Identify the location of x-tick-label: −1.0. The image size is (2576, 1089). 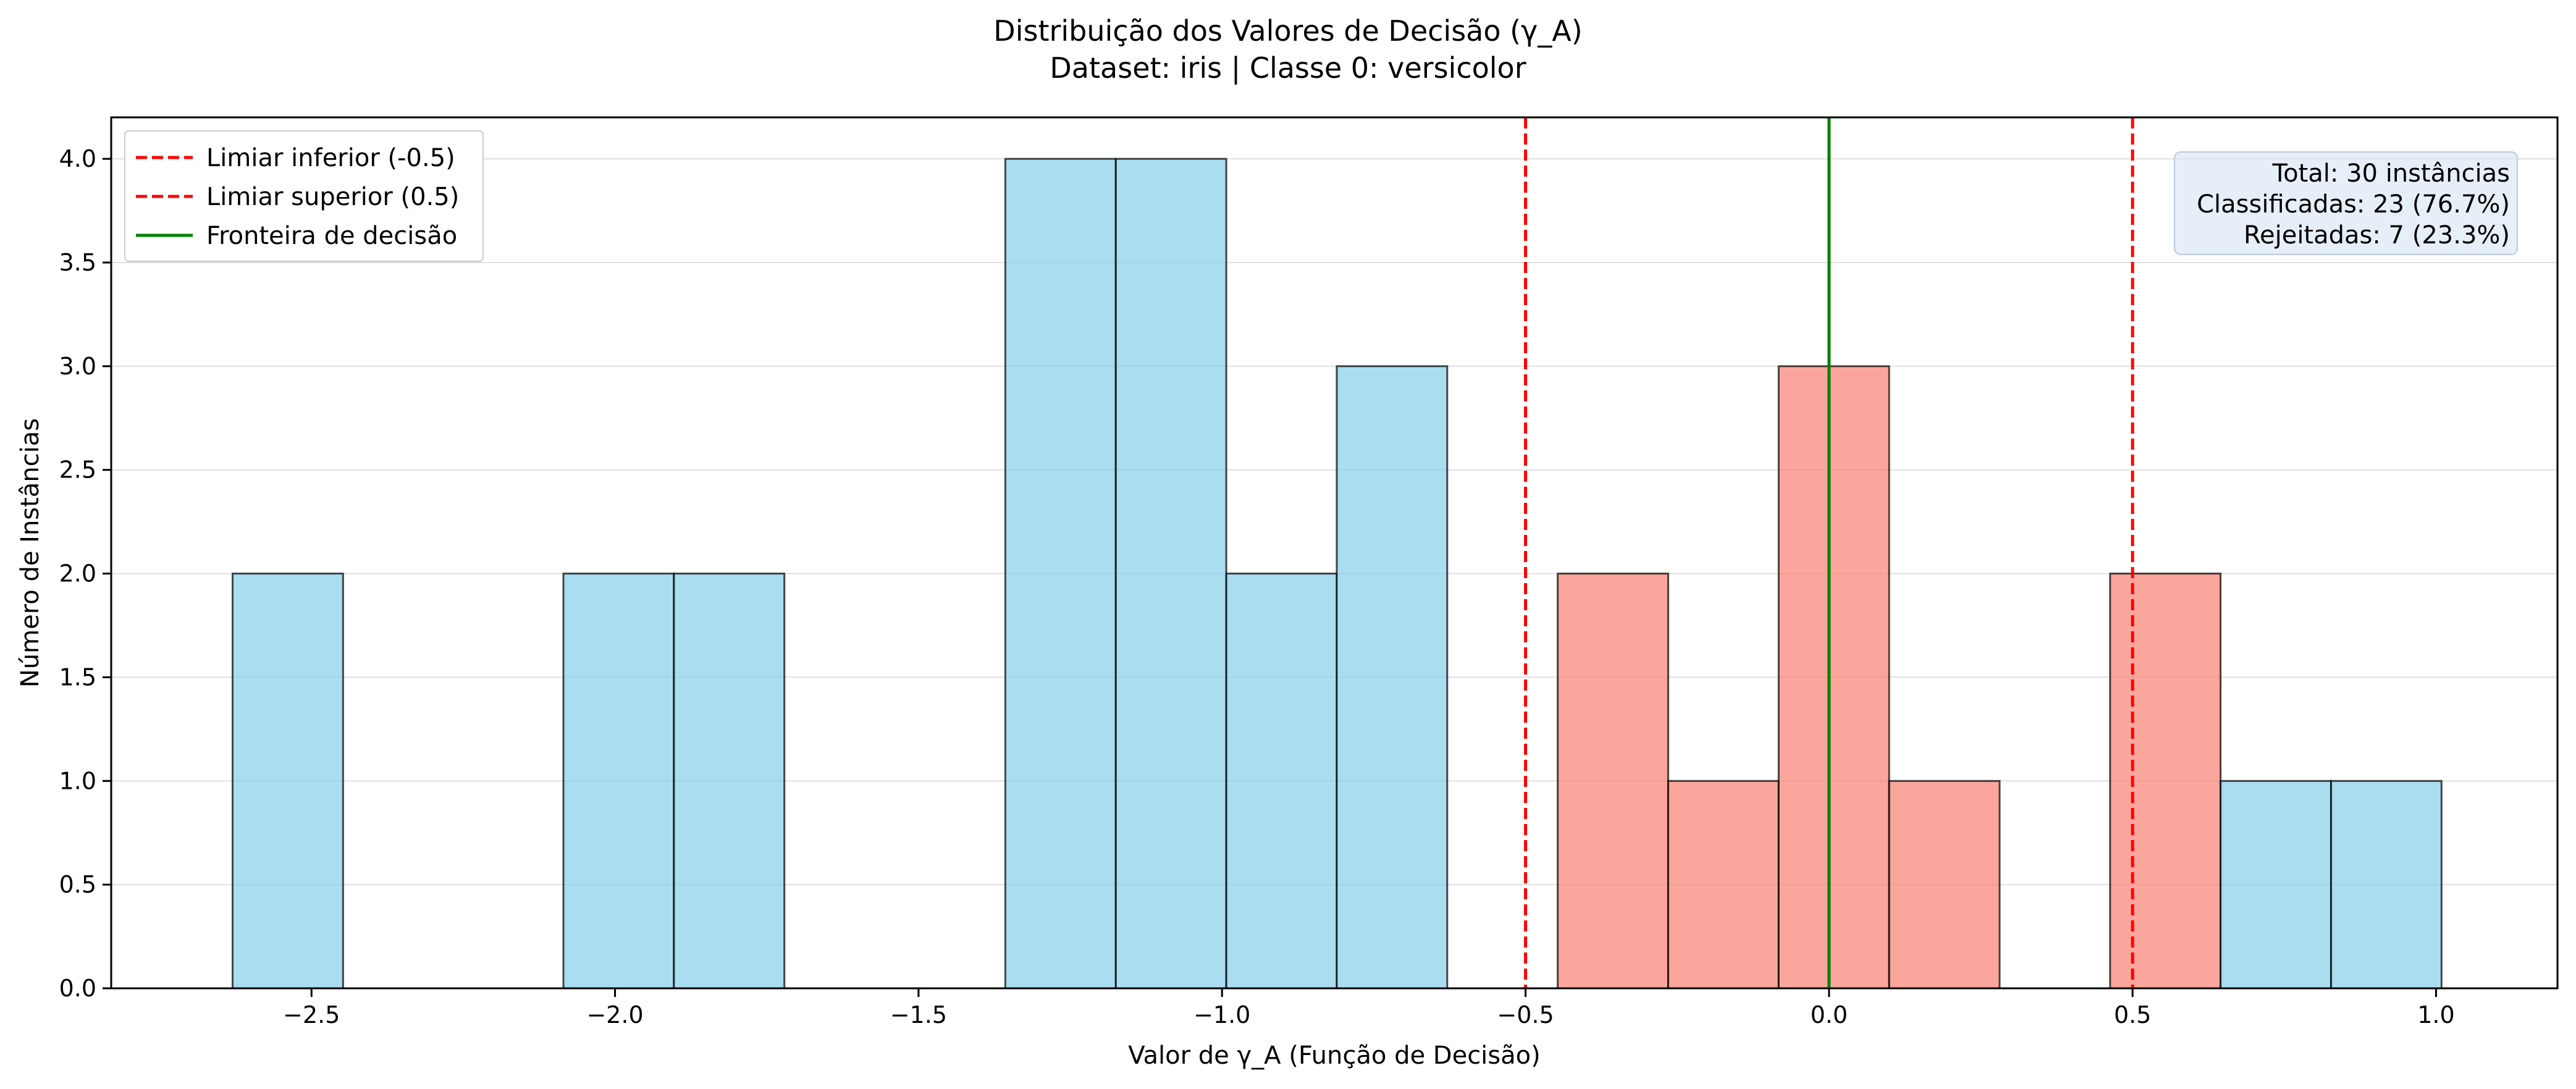
(1221, 1014).